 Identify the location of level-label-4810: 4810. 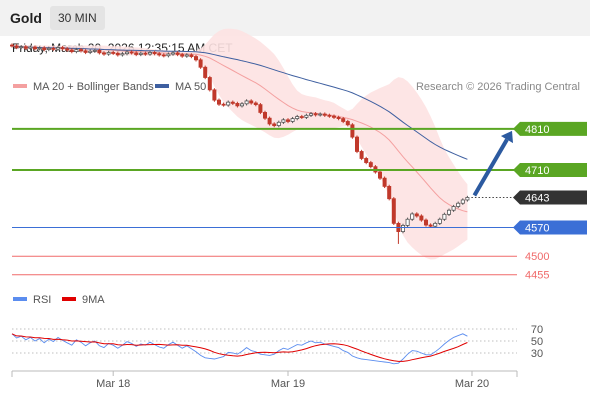
(537, 130).